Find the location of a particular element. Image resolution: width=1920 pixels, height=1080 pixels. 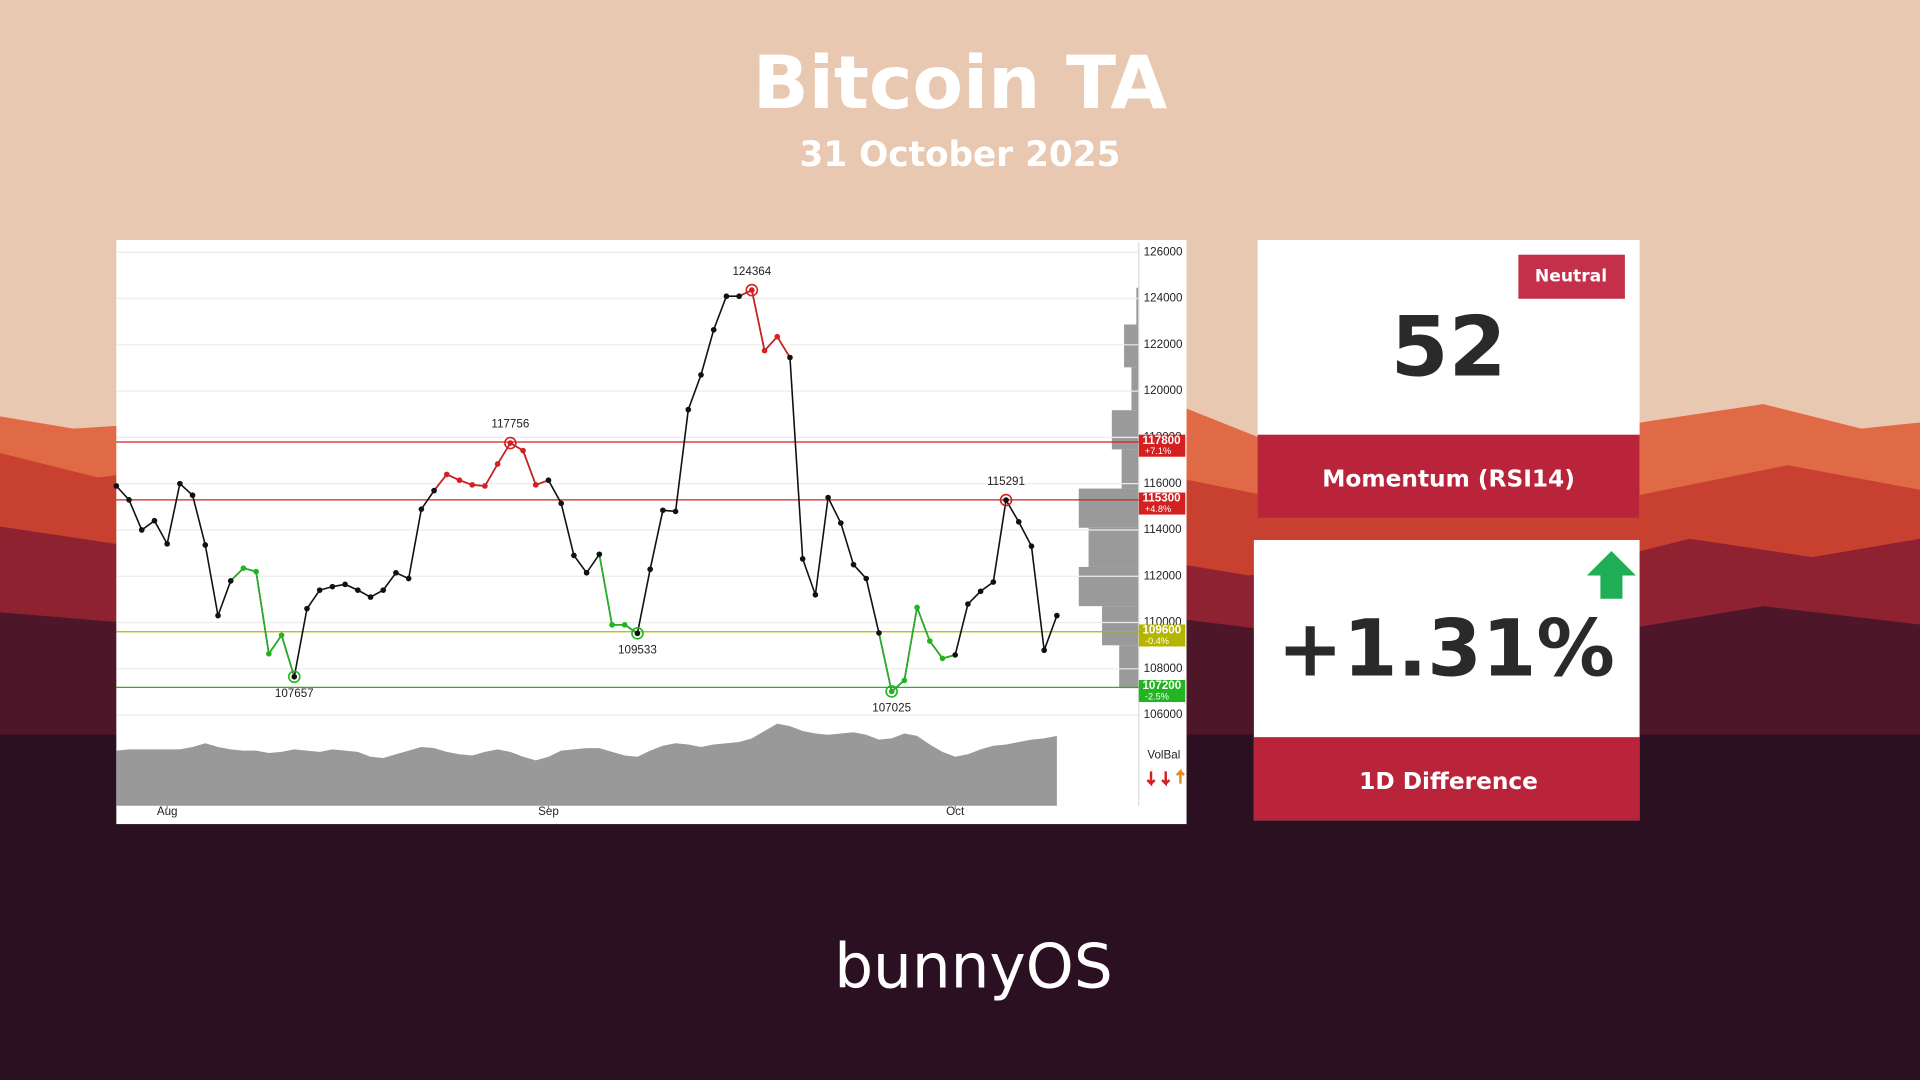

level-value: 107200 is located at coordinates (1161, 685).